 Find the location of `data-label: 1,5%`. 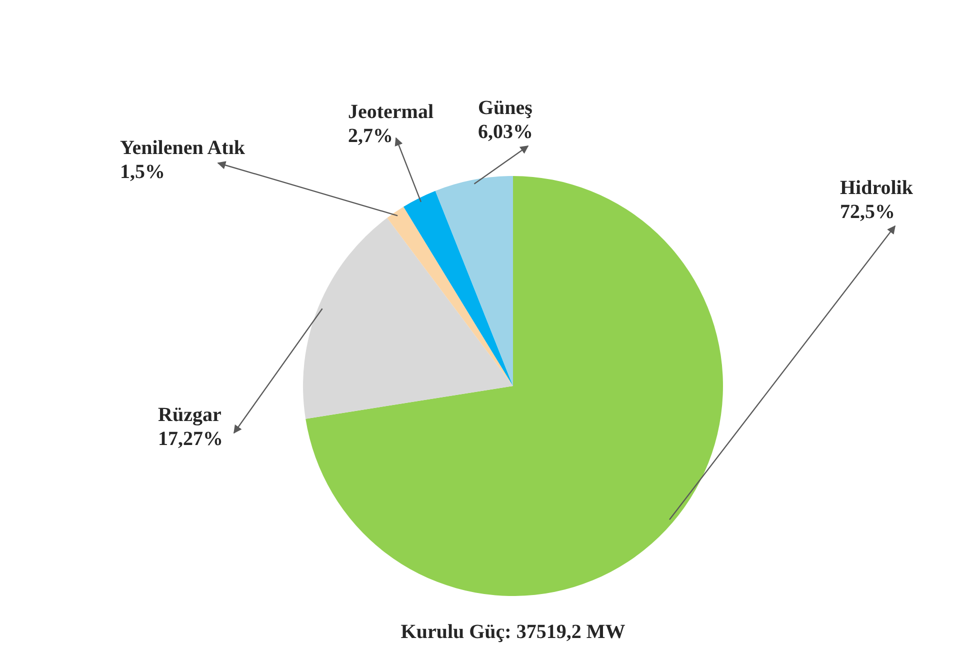

data-label: 1,5% is located at coordinates (142, 172).